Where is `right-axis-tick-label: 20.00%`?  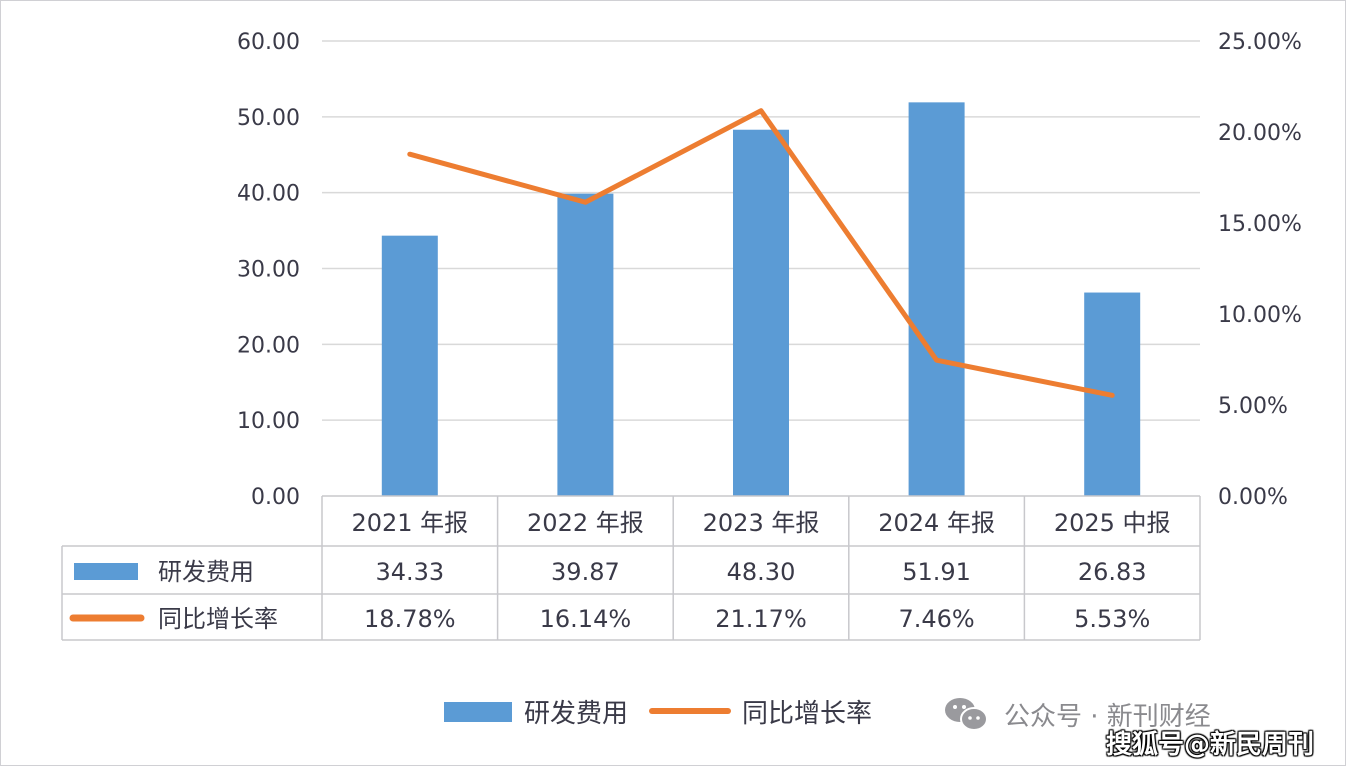 right-axis-tick-label: 20.00% is located at coordinates (1260, 133).